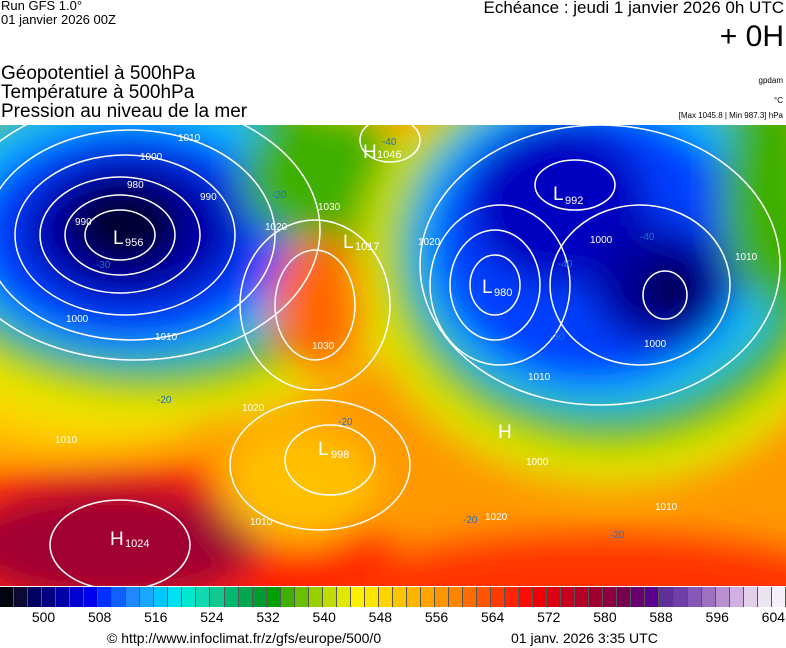 The width and height of the screenshot is (786, 648). What do you see at coordinates (98, 92) in the screenshot?
I see `title-temperature: Température à 500hPa` at bounding box center [98, 92].